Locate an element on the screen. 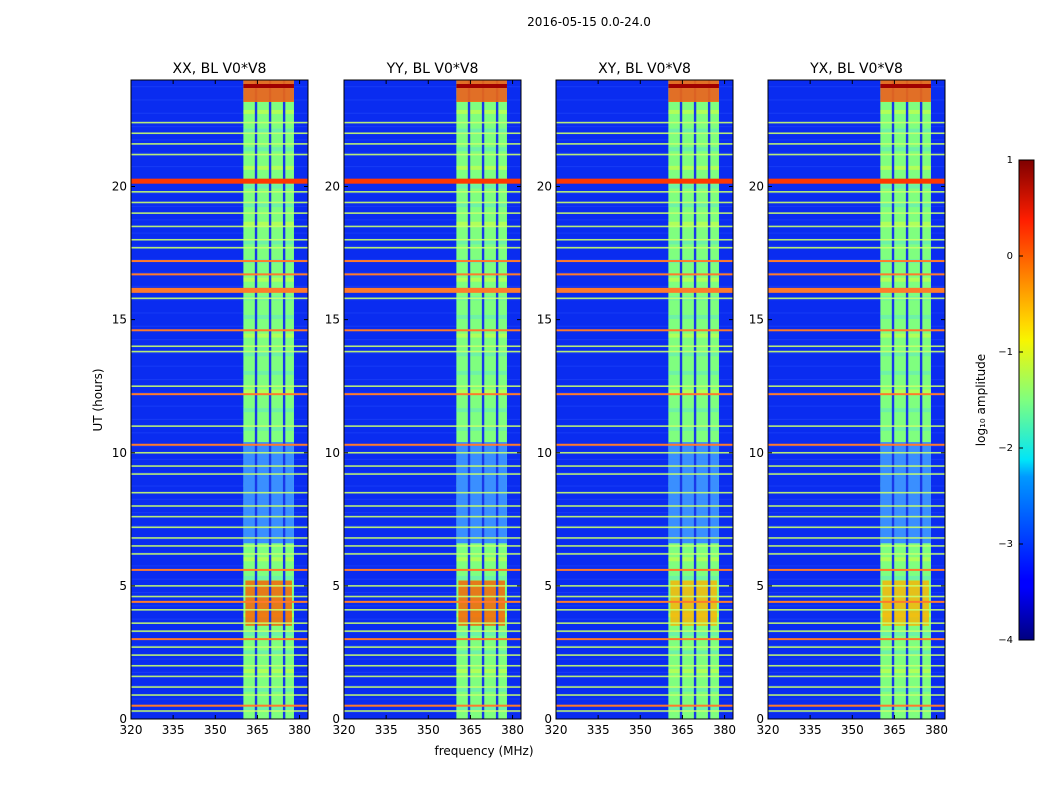 The height and width of the screenshot is (800, 1050). colorbar-tick-label: −4 is located at coordinates (1005, 640).